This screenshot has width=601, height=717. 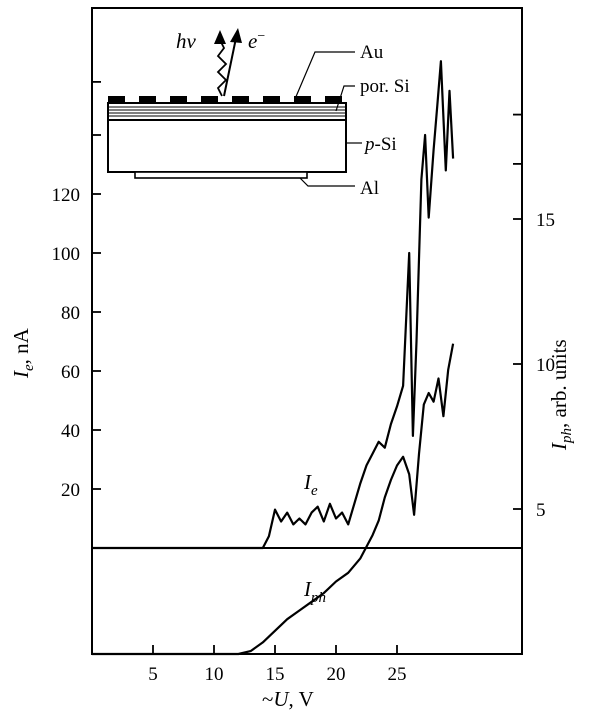 What do you see at coordinates (336, 674) in the screenshot?
I see `x-tick-label: 20` at bounding box center [336, 674].